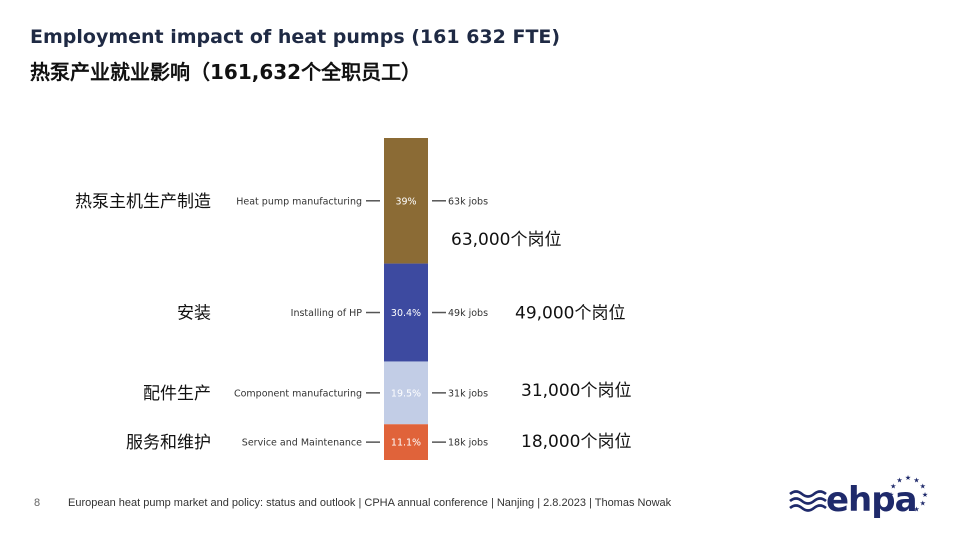 The height and width of the screenshot is (540, 960). What do you see at coordinates (468, 443) in the screenshot?
I see `jobs-label-3: 18k jobs` at bounding box center [468, 443].